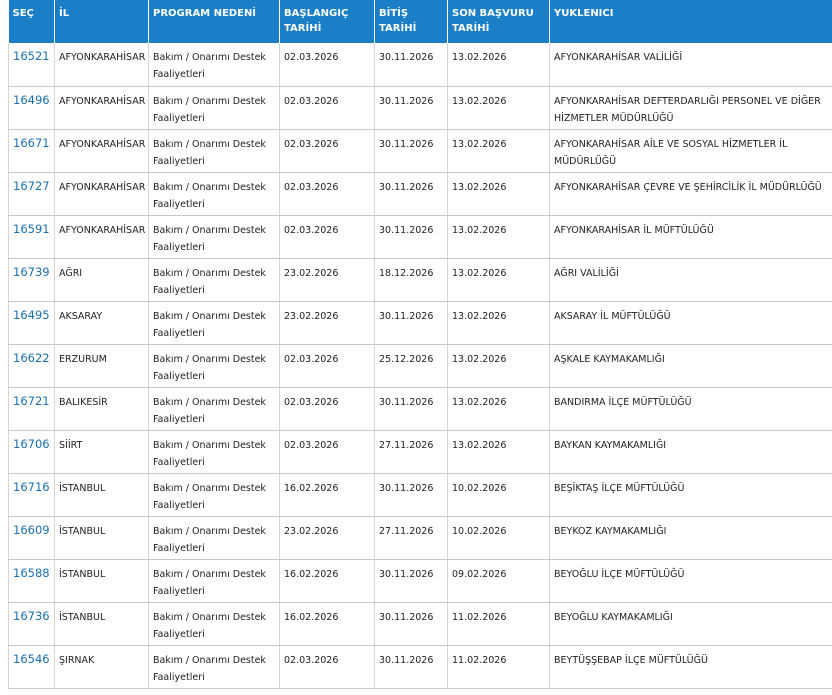 This screenshot has height=695, width=832. I want to click on table-cell: 18.12.2026, so click(411, 280).